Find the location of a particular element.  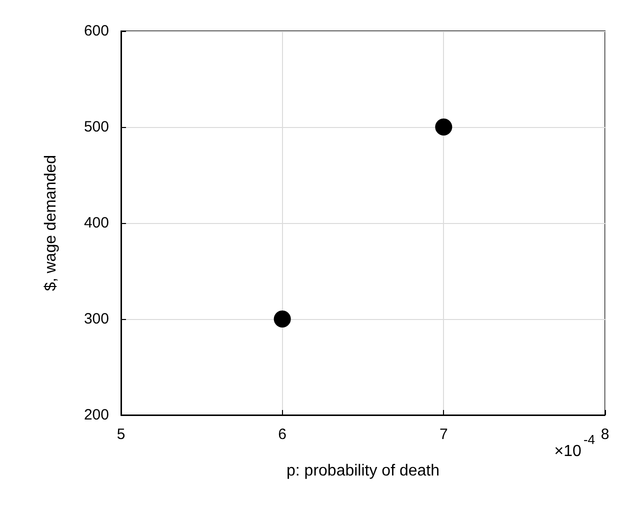

text: ×10⁻⁴ is located at coordinates (575, 446).